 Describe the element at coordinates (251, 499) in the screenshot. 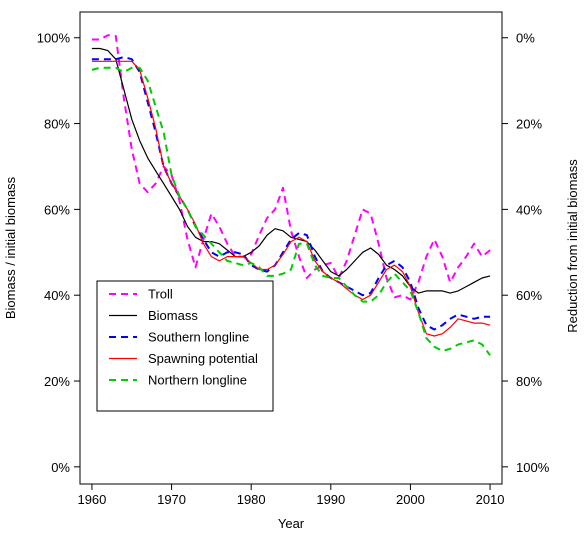

I see `x-tick-label: 1980` at that location.